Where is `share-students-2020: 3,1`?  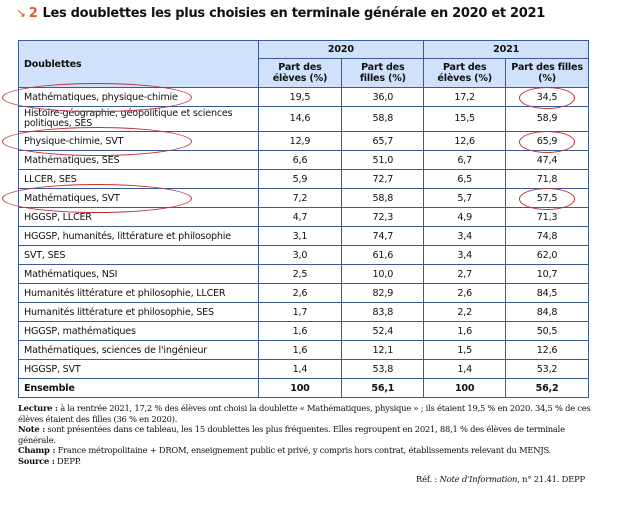
share-students-2020: 3,1 is located at coordinates (300, 236).